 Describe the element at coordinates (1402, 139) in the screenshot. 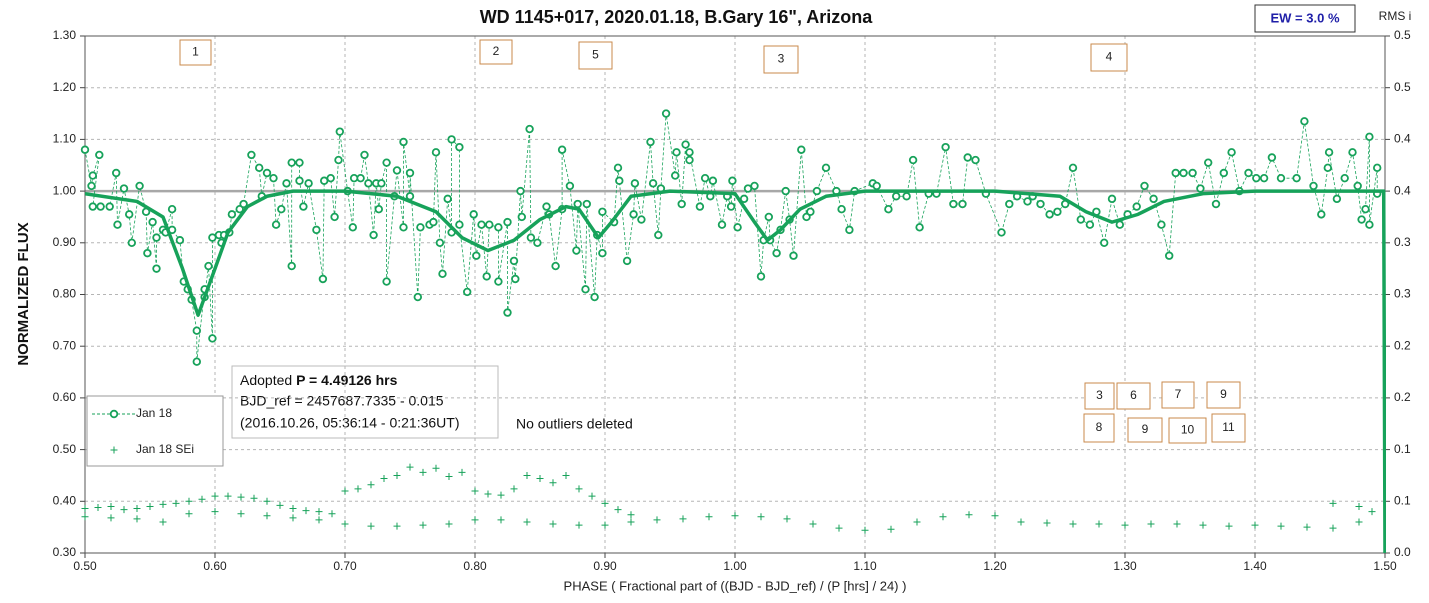

I see `y2-tick-label: 0.4` at that location.